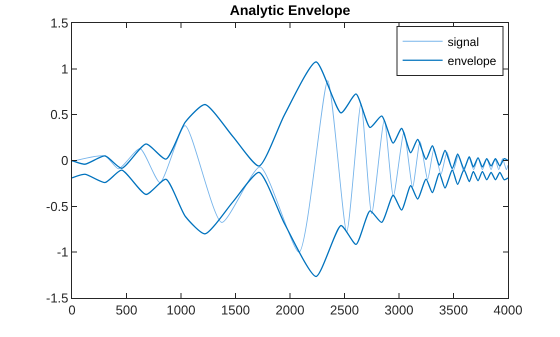 Image resolution: width=560 pixels, height=337 pixels. What do you see at coordinates (59, 114) in the screenshot?
I see `y-tick-label: 0.5` at bounding box center [59, 114].